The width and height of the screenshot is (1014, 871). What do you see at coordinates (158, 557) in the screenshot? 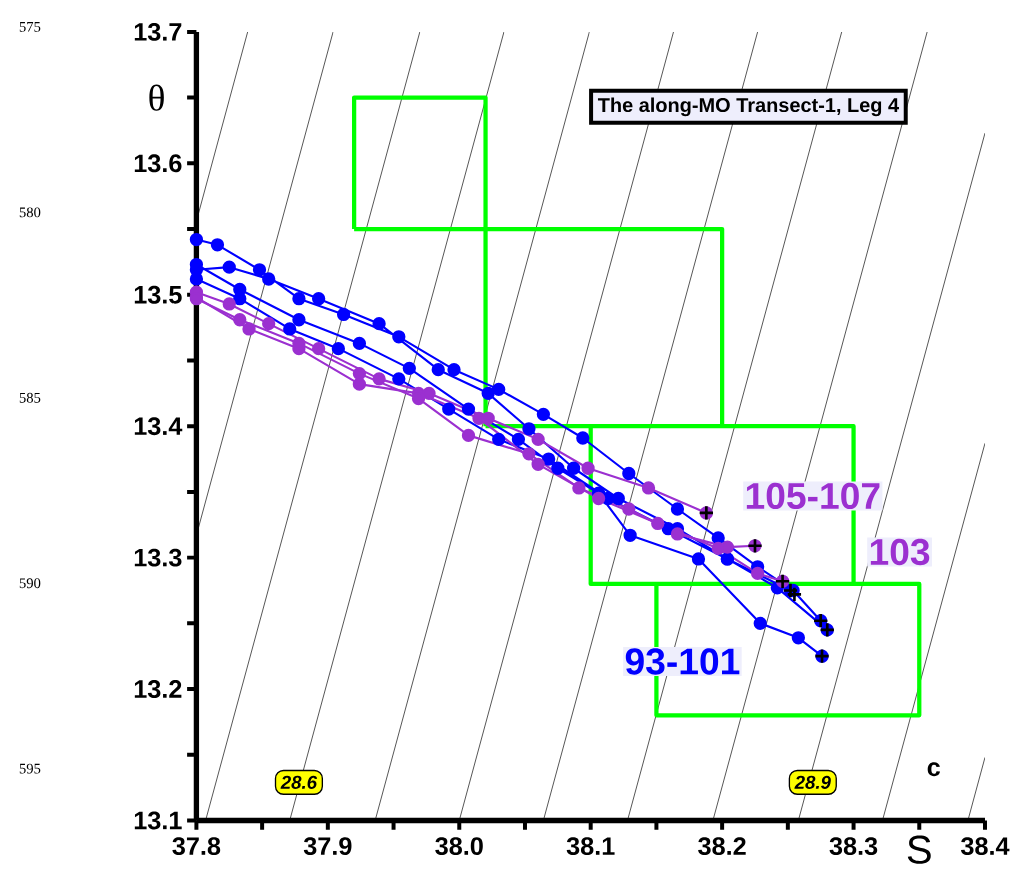
I see `y-tick-label: 13.3` at bounding box center [158, 557].